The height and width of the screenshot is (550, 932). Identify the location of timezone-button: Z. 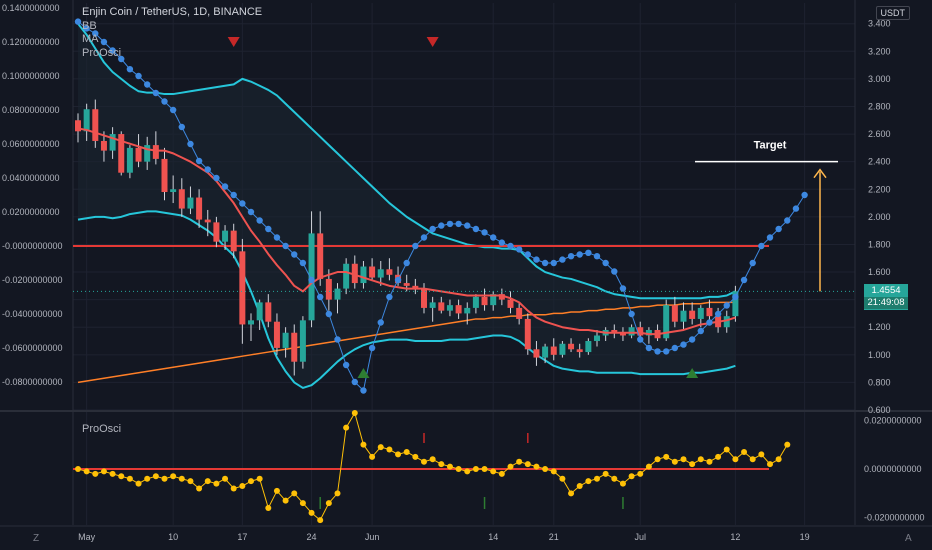
(36, 538).